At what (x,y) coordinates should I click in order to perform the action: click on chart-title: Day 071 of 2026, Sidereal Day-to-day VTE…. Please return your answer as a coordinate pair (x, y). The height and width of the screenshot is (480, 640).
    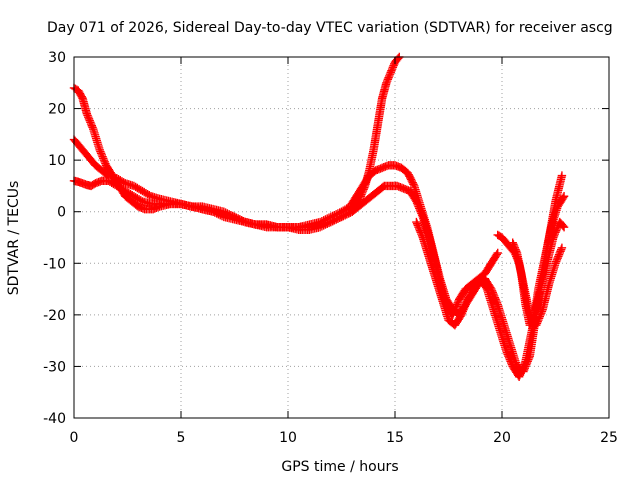
    Looking at the image, I should click on (330, 28).